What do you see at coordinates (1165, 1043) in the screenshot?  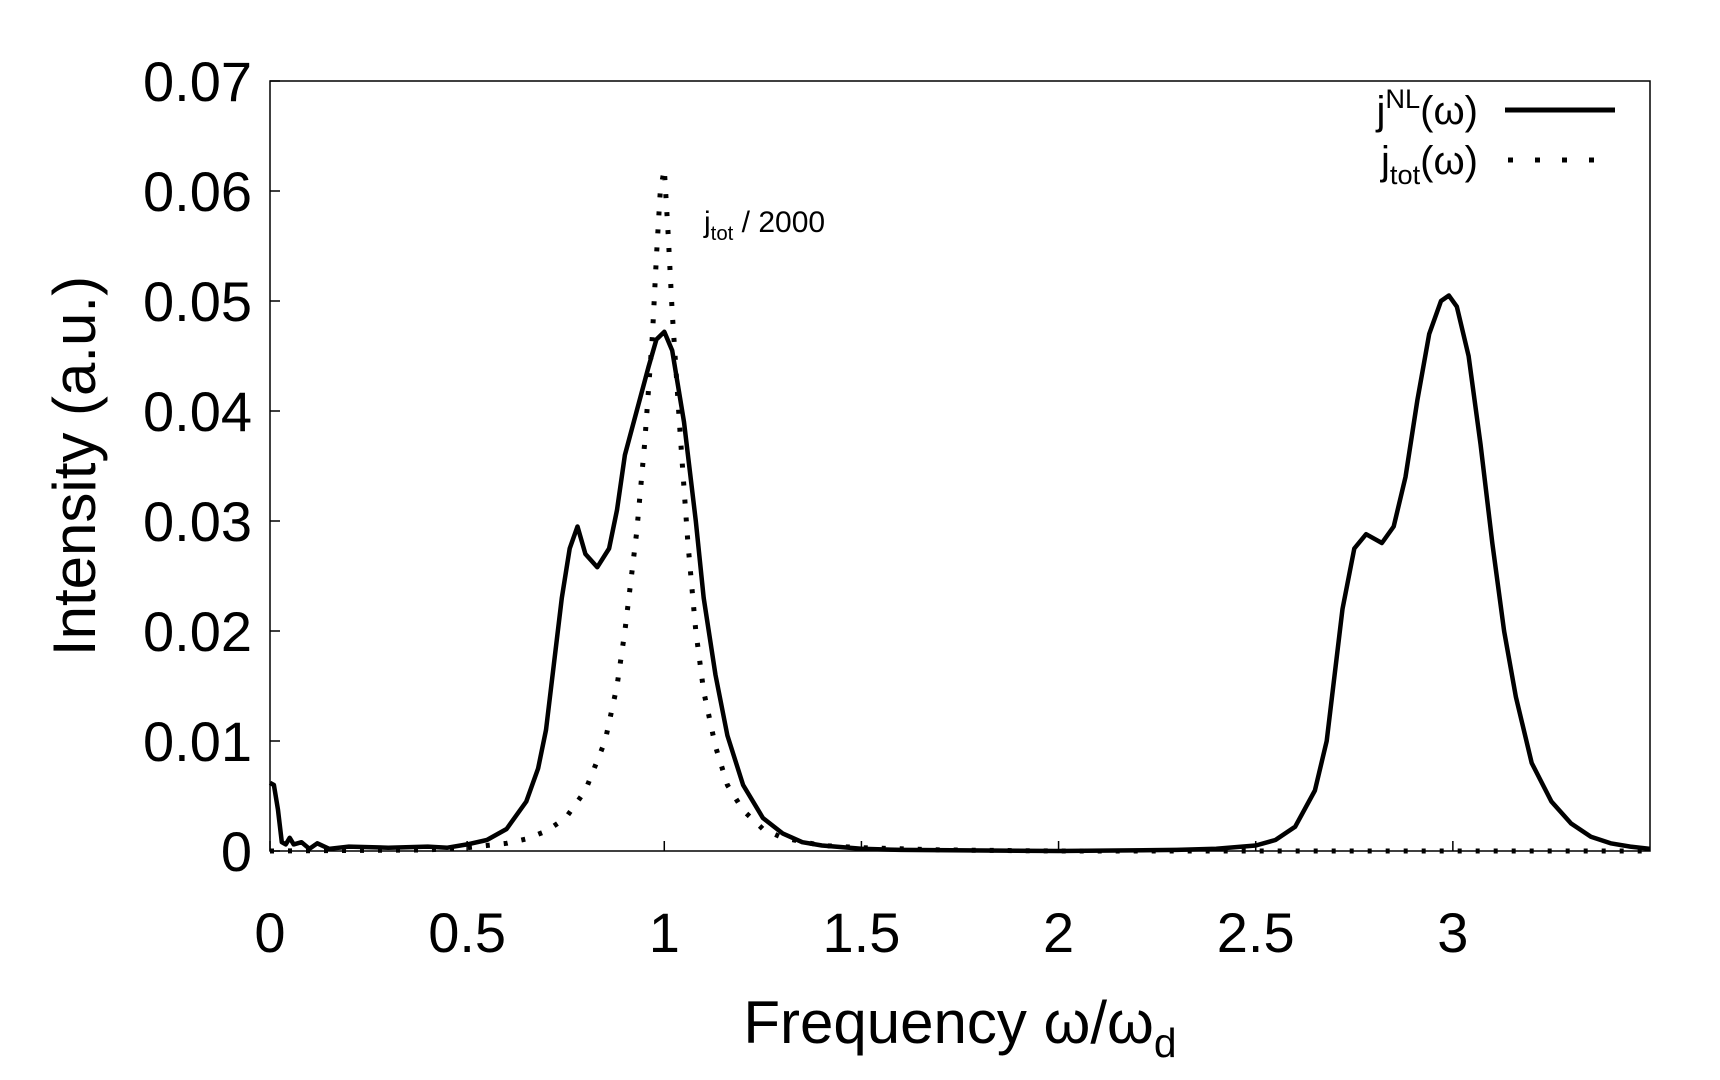 I see `x-axis-title-subscript: d` at bounding box center [1165, 1043].